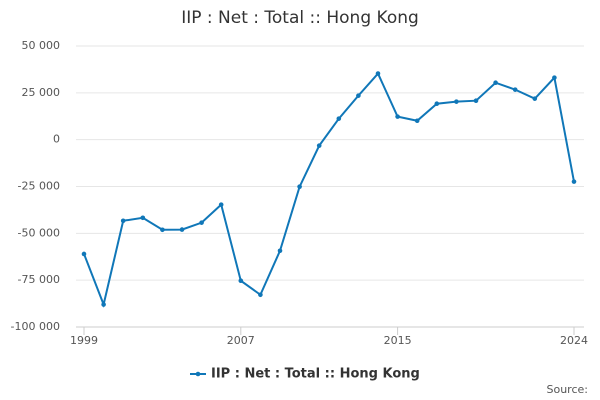 The width and height of the screenshot is (600, 400). I want to click on chart-title: IIP : Net : Total :: Hong Kong, so click(300, 18).